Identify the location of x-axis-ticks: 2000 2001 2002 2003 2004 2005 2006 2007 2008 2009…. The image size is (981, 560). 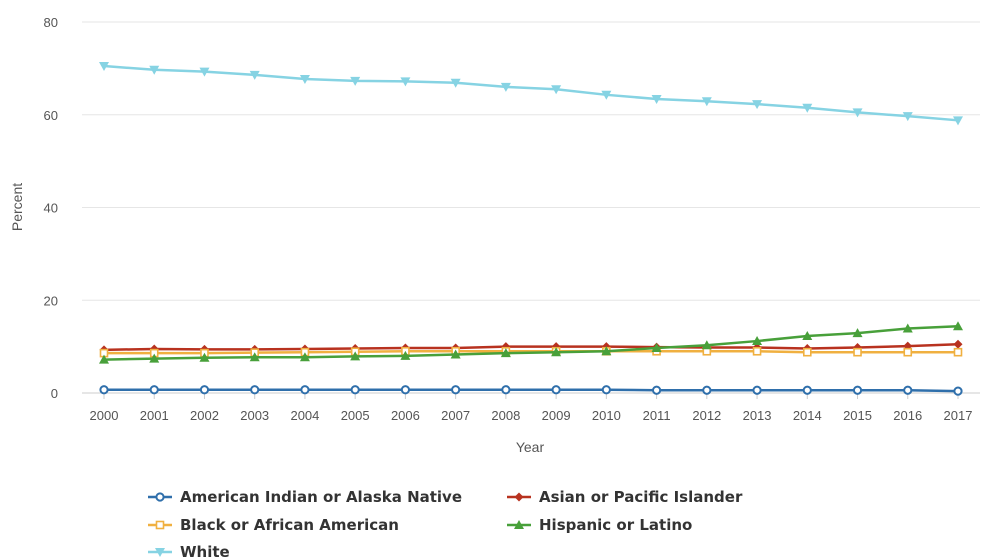
(531, 408).